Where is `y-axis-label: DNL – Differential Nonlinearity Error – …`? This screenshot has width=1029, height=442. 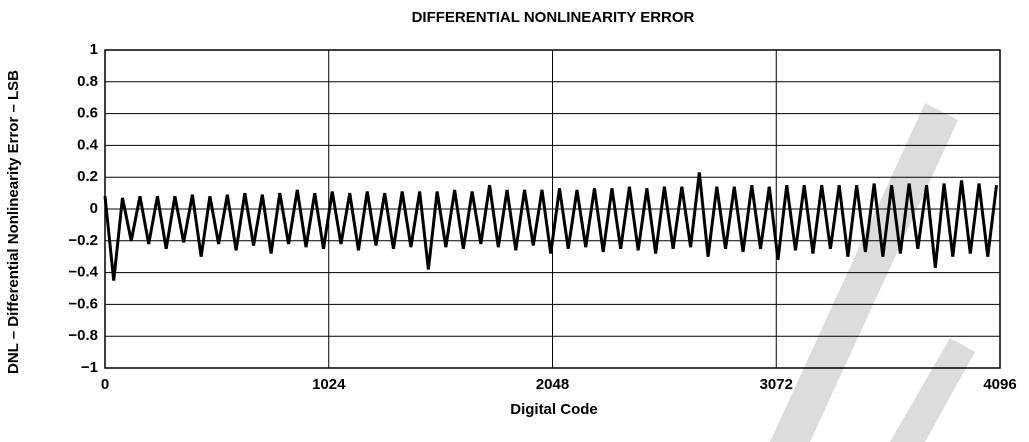
y-axis-label: DNL – Differential Nonlinearity Error – … is located at coordinates (13, 222).